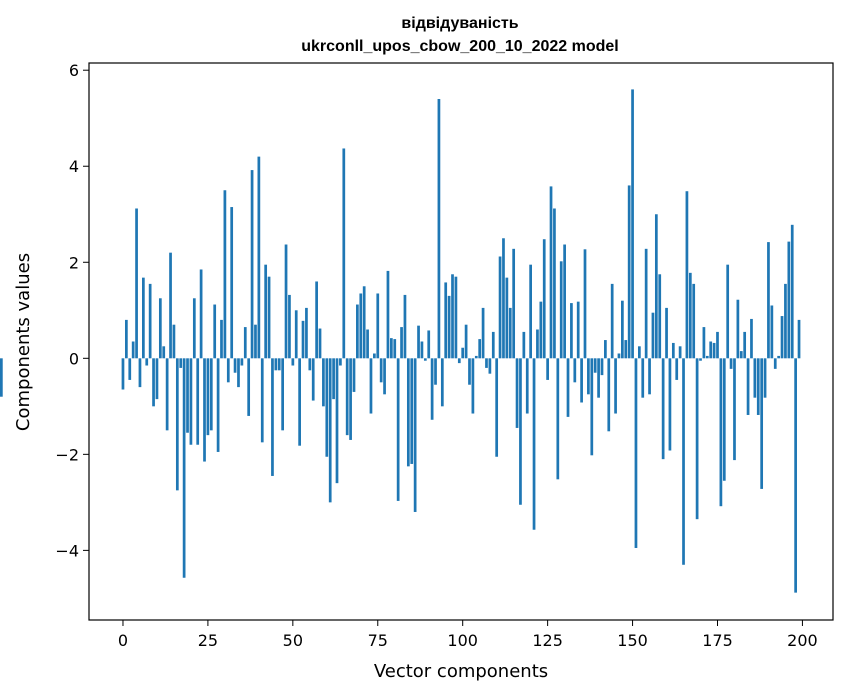 The height and width of the screenshot is (696, 847). Describe the element at coordinates (67, 454) in the screenshot. I see `y-tick-label--2: −2` at that location.